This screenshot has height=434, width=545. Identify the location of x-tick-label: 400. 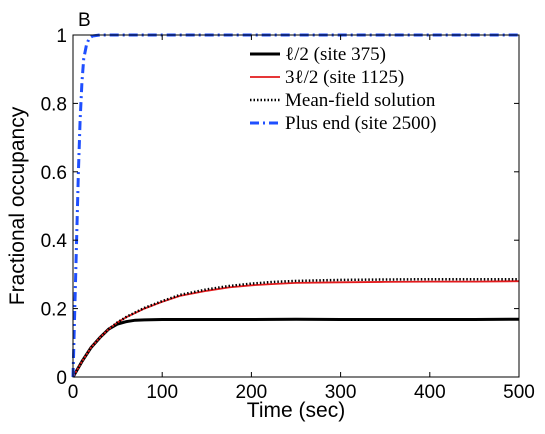
(430, 392).